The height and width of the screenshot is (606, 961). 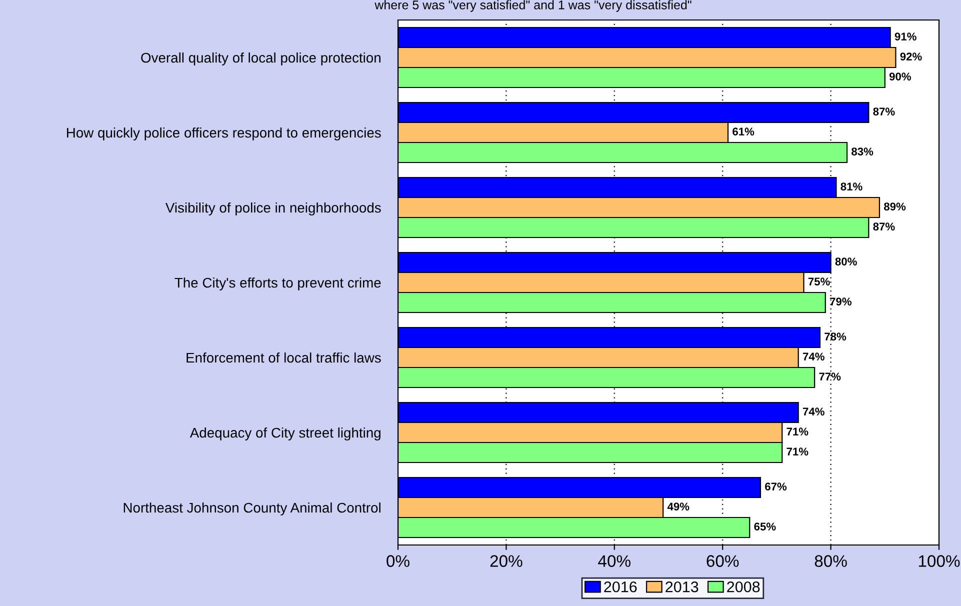 What do you see at coordinates (900, 76) in the screenshot?
I see `data-label: 90%` at bounding box center [900, 76].